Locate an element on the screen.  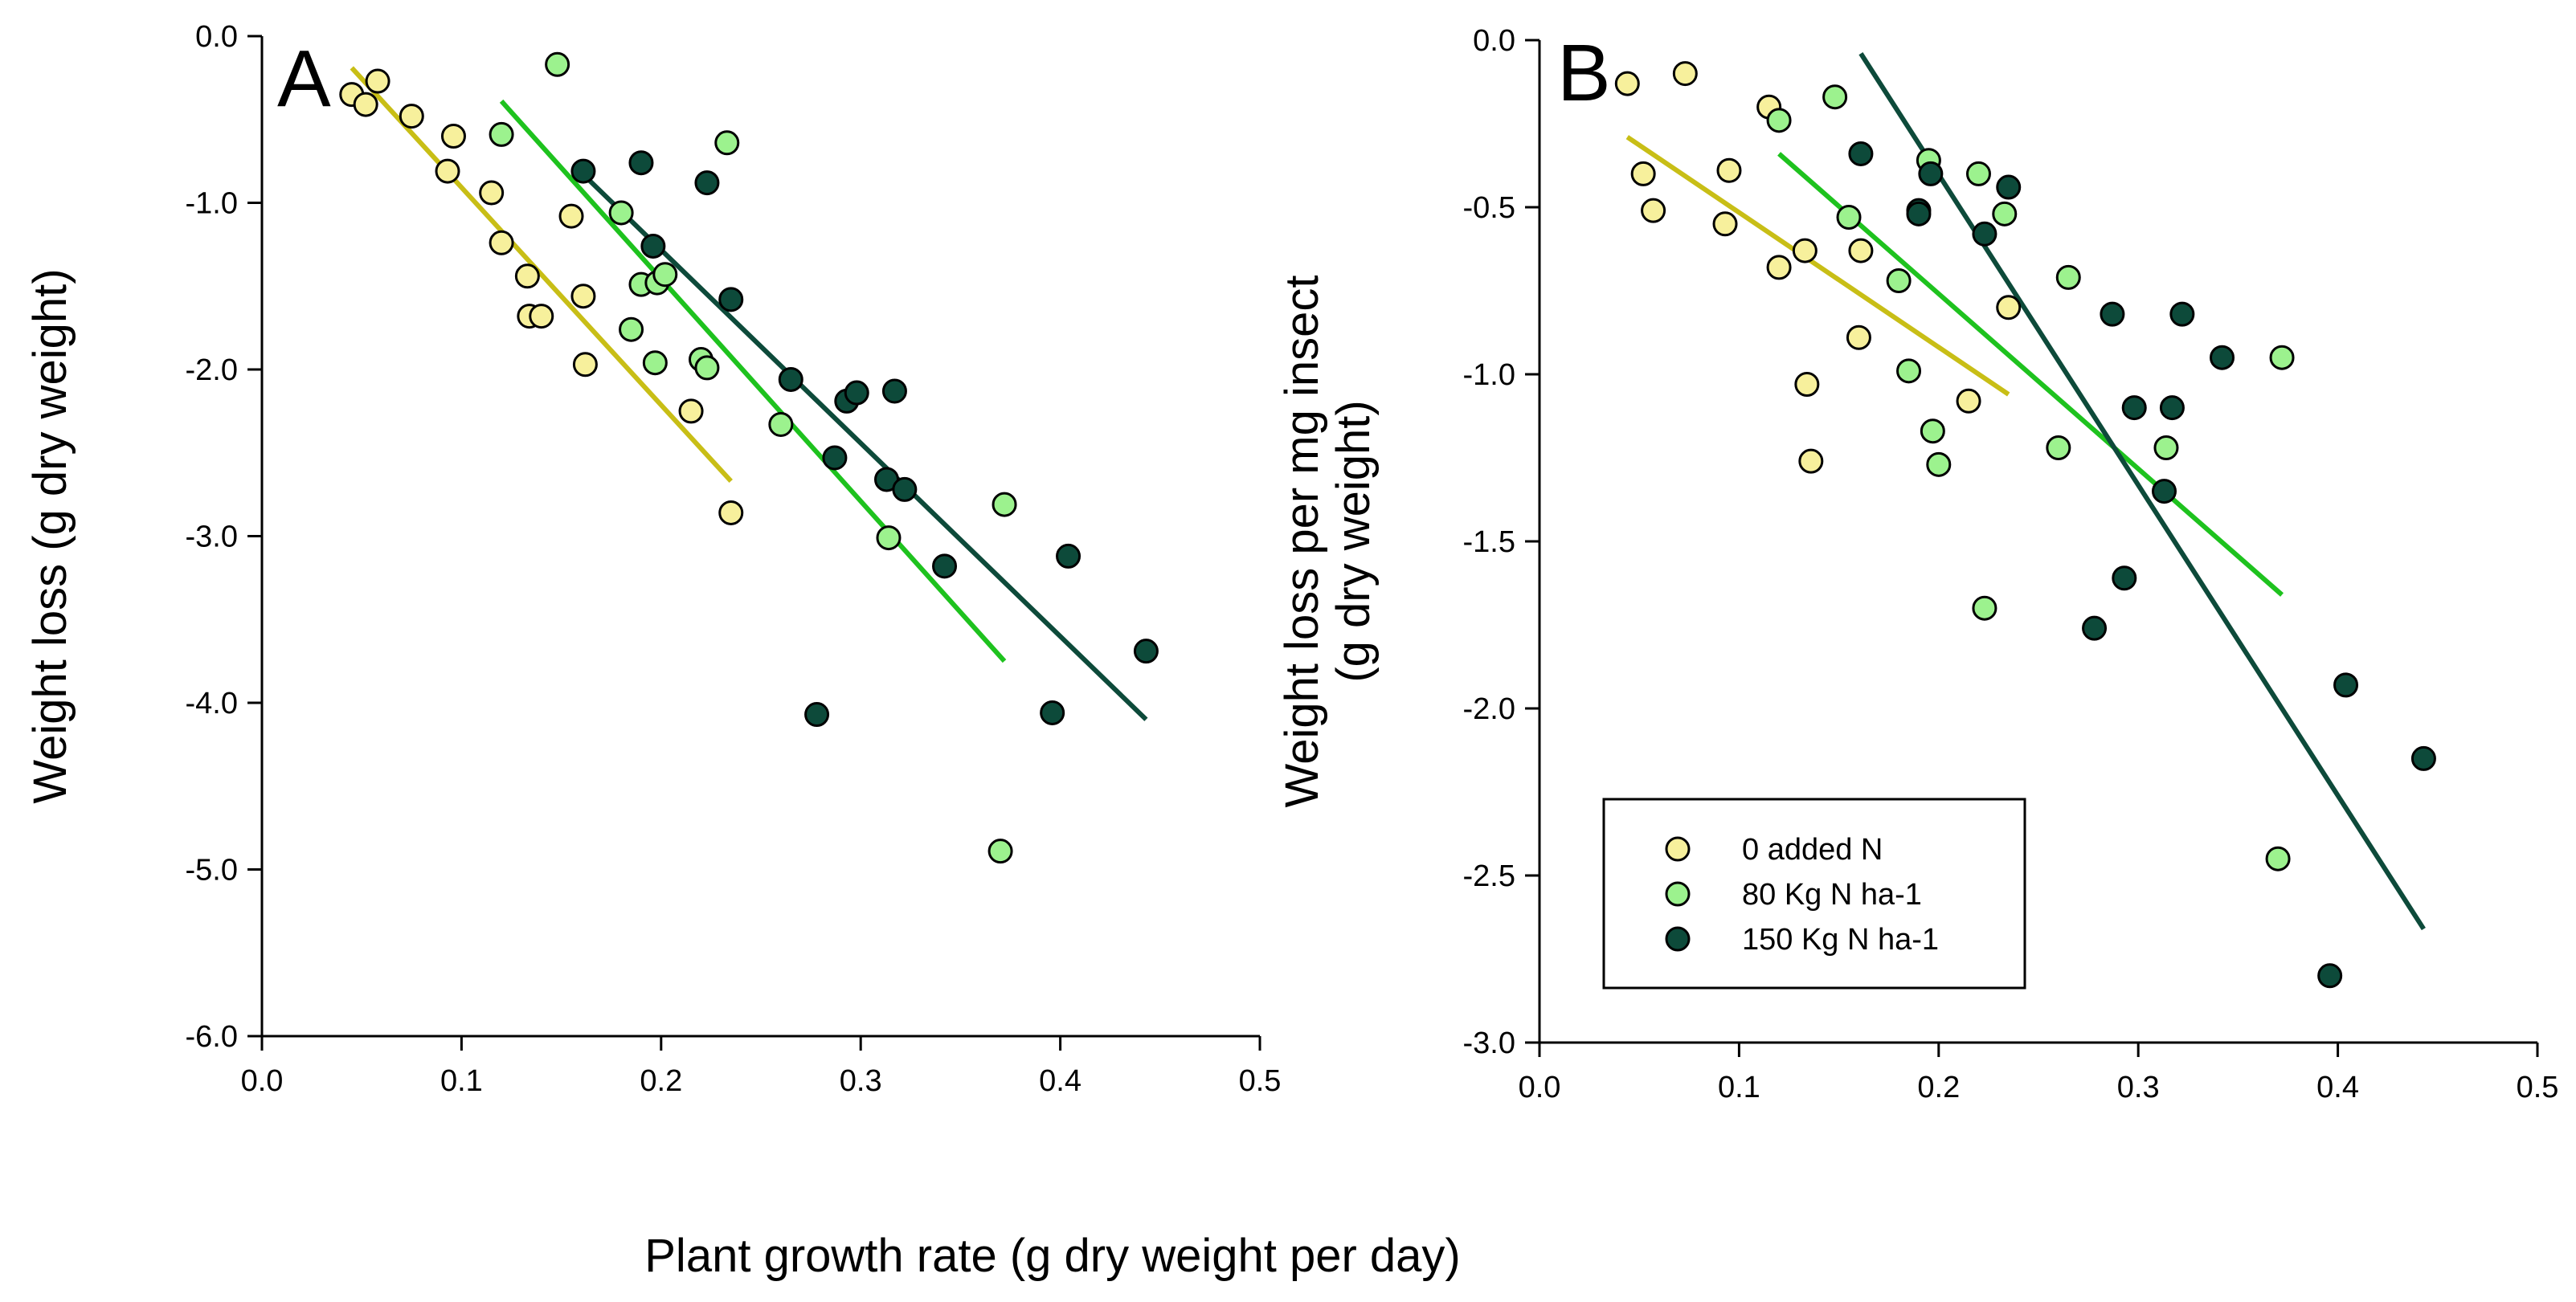
shared-x-axis-label: Plant growth rate (g dry weight per day) is located at coordinates (1052, 1256).